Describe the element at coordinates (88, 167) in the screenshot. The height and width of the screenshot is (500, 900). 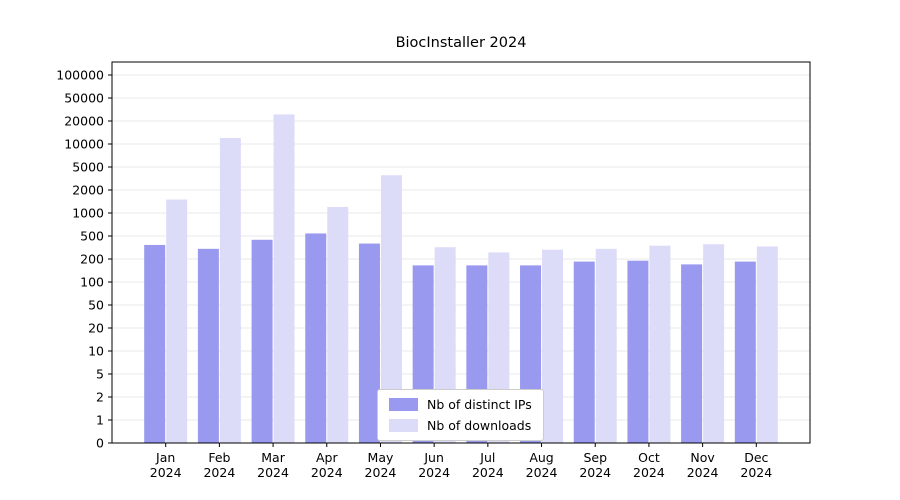
I see `y-tick-label: 5000` at that location.